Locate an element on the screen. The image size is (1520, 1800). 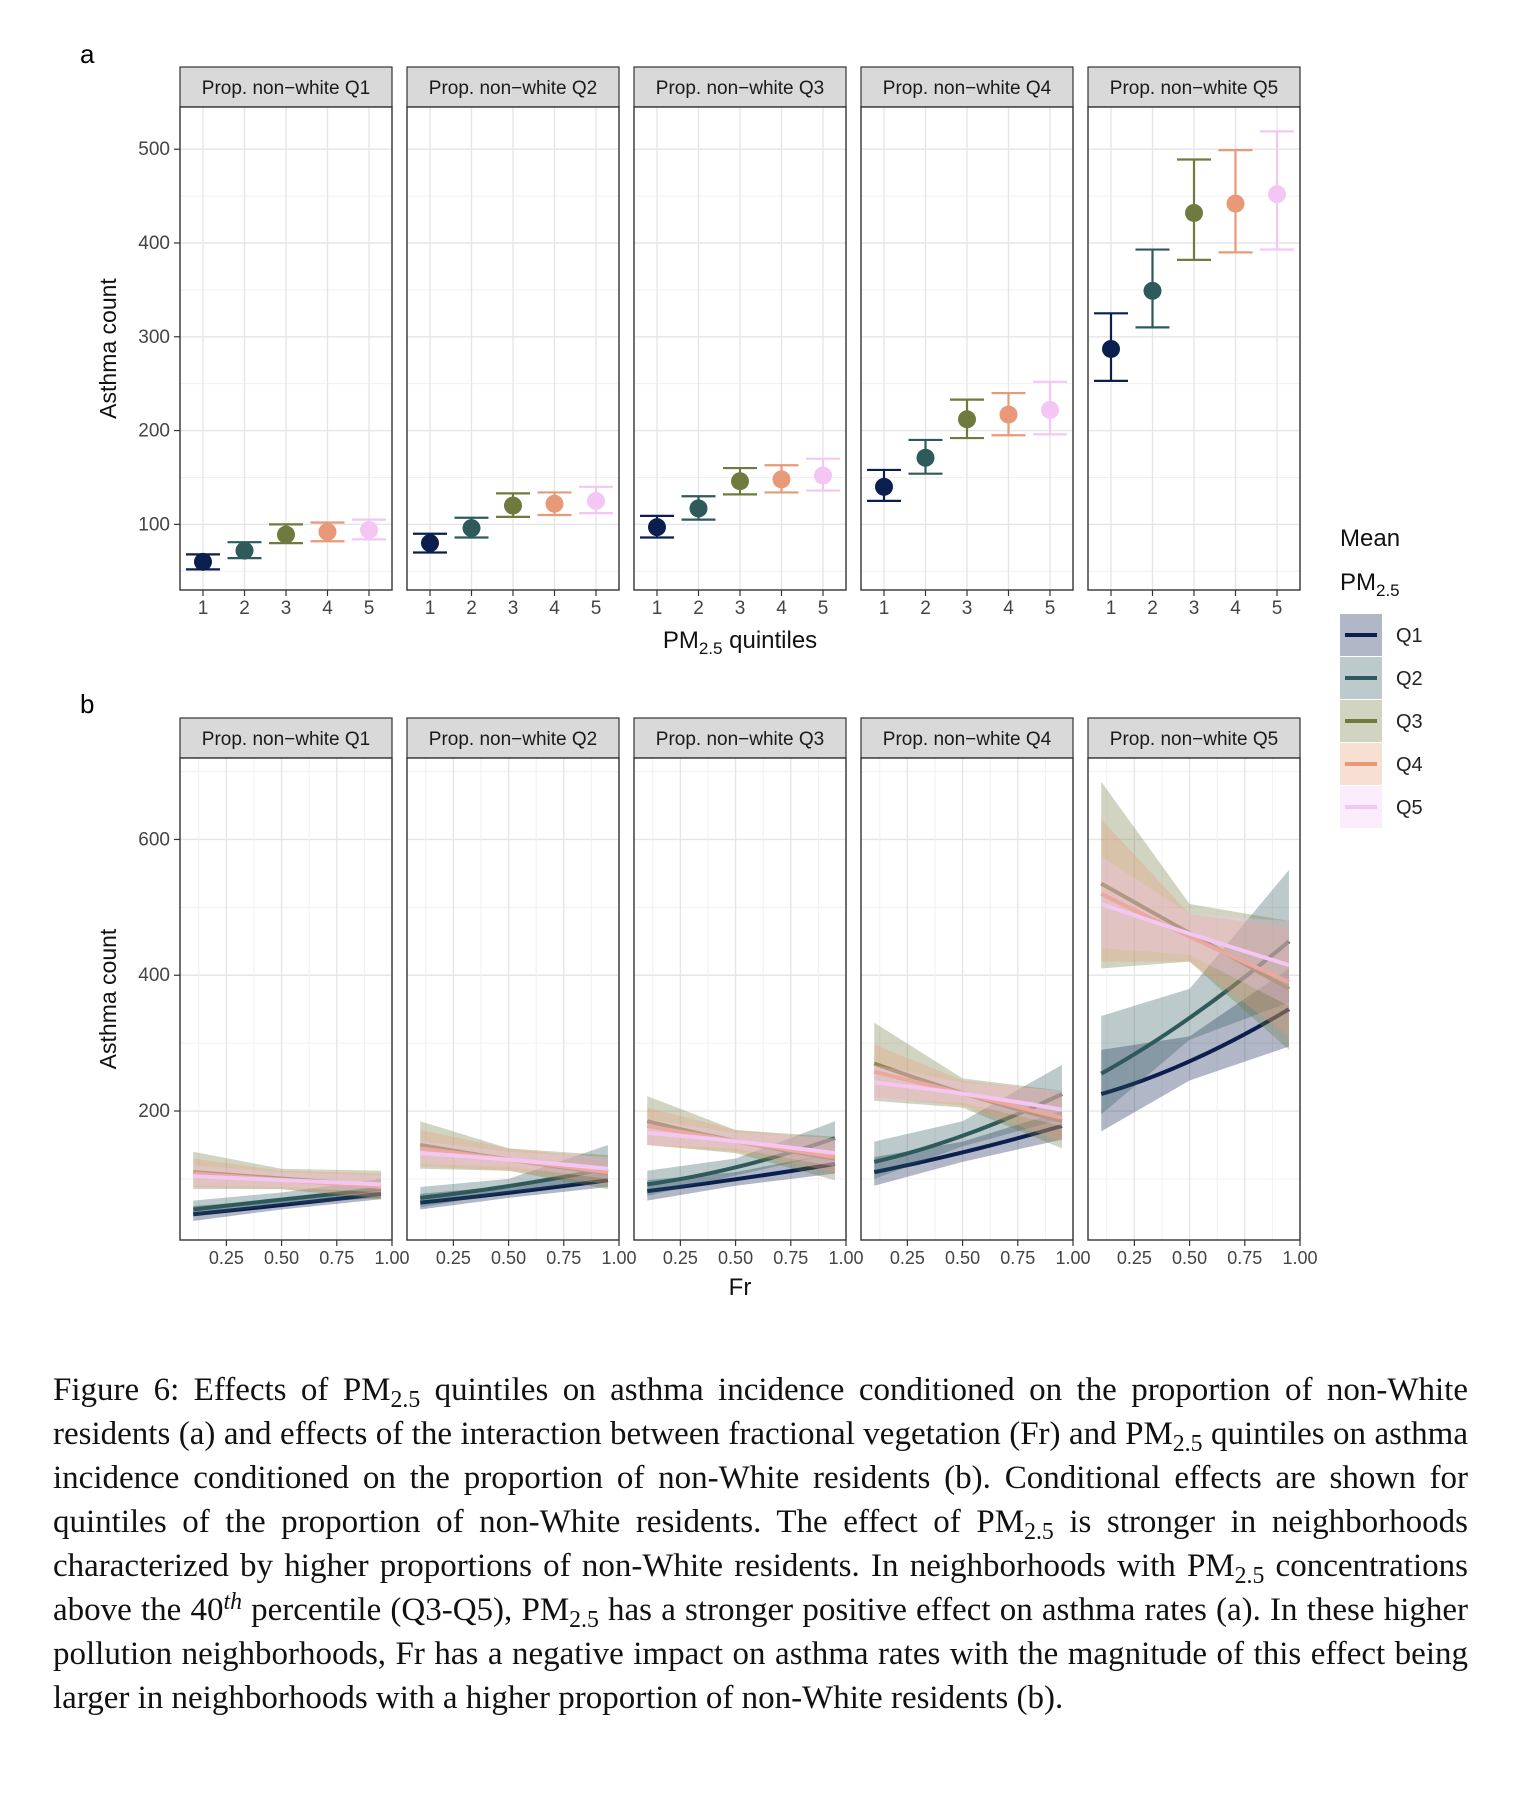
series-Q4 is located at coordinates (1195, 928).